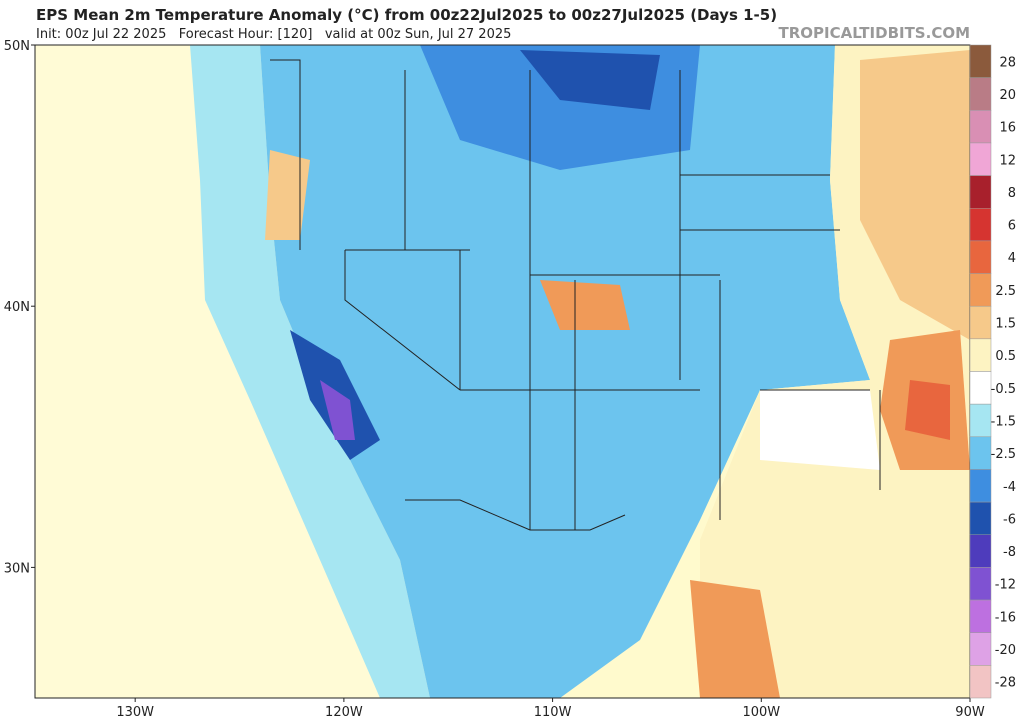  Describe the element at coordinates (1007, 160) in the screenshot. I see `colorbar-label: 12` at that location.